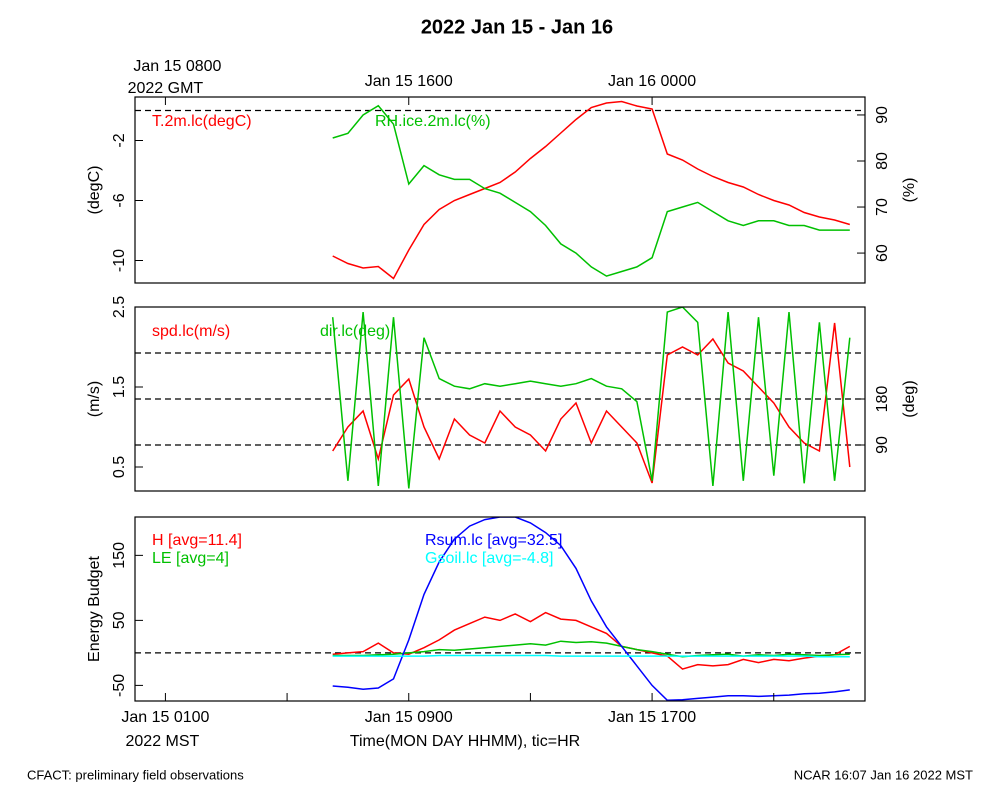 The image size is (1000, 800). Describe the element at coordinates (94, 399) in the screenshot. I see `y-axis-label: (m/s)` at that location.